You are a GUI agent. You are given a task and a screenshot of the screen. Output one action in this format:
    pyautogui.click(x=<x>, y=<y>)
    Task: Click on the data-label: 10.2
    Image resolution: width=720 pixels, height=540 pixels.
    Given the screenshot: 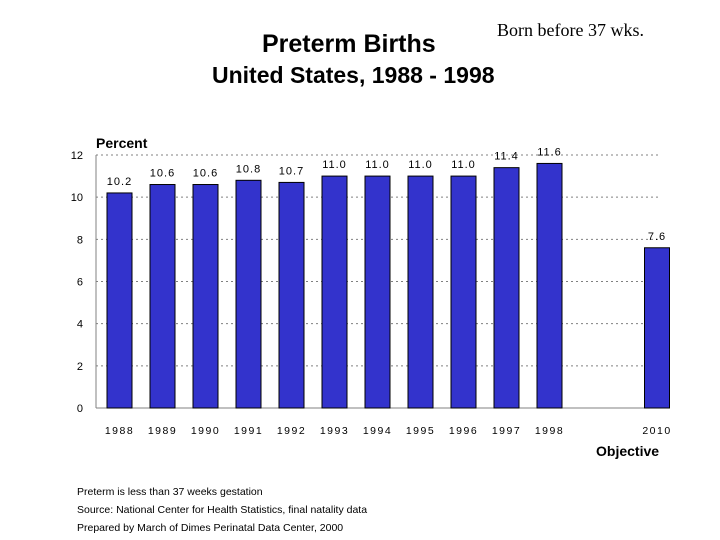 What is the action you would take?
    pyautogui.click(x=119, y=182)
    